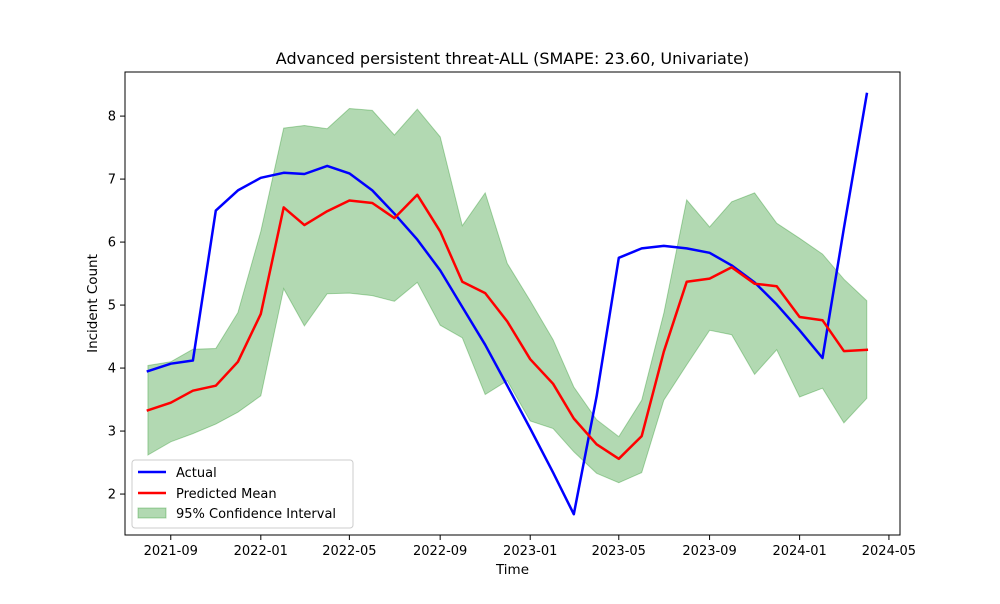 Image resolution: width=1000 pixels, height=604 pixels. I want to click on legend-box, so click(242, 494).